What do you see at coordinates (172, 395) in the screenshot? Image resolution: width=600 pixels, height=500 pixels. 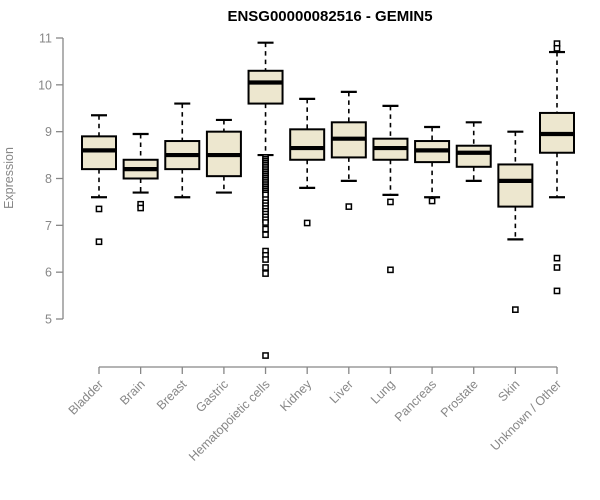 I see `x-category-label-breast: Breast` at bounding box center [172, 395].